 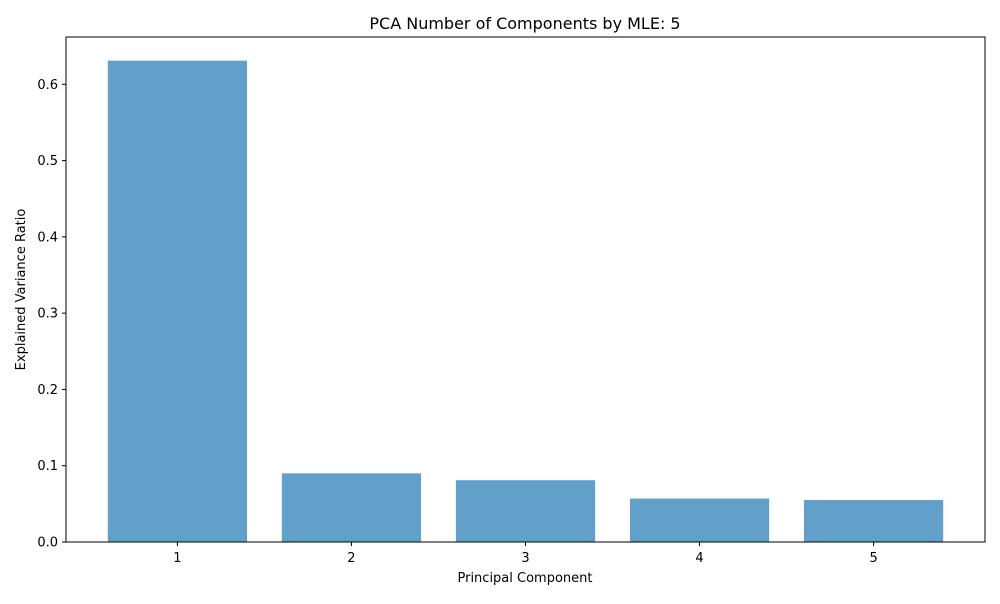 What do you see at coordinates (21, 290) in the screenshot?
I see `y-axis-label: Explained Variance Ratio` at bounding box center [21, 290].